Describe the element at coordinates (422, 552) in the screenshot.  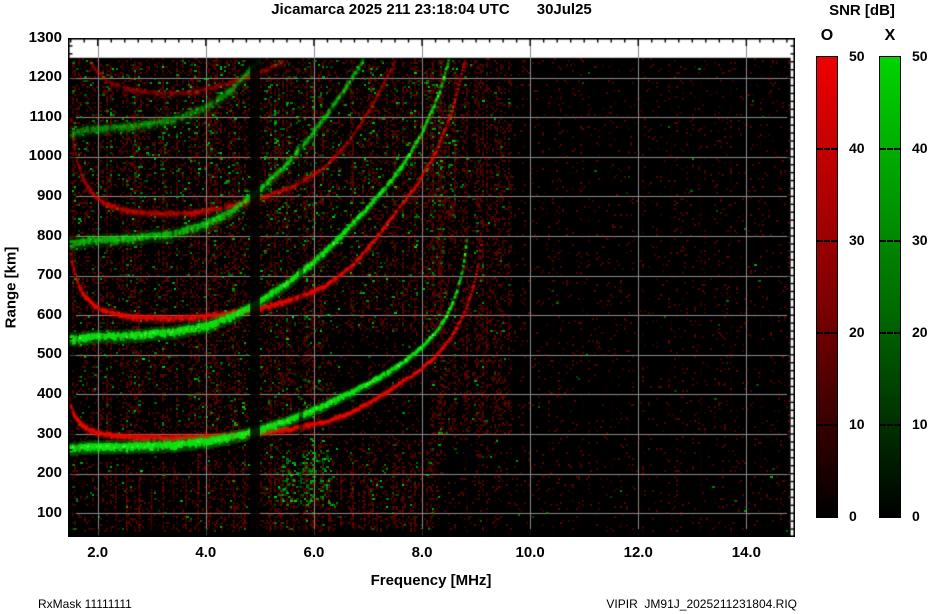
I see `x-tick-label: 8.0` at that location.